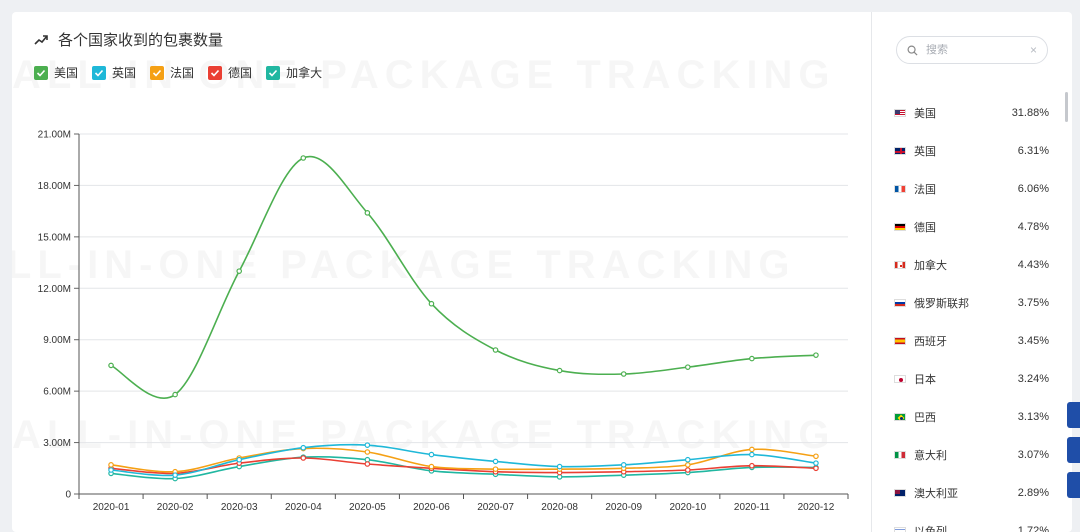  Describe the element at coordinates (971, 341) in the screenshot. I see `country-row: 西班牙 3.45%` at that location.